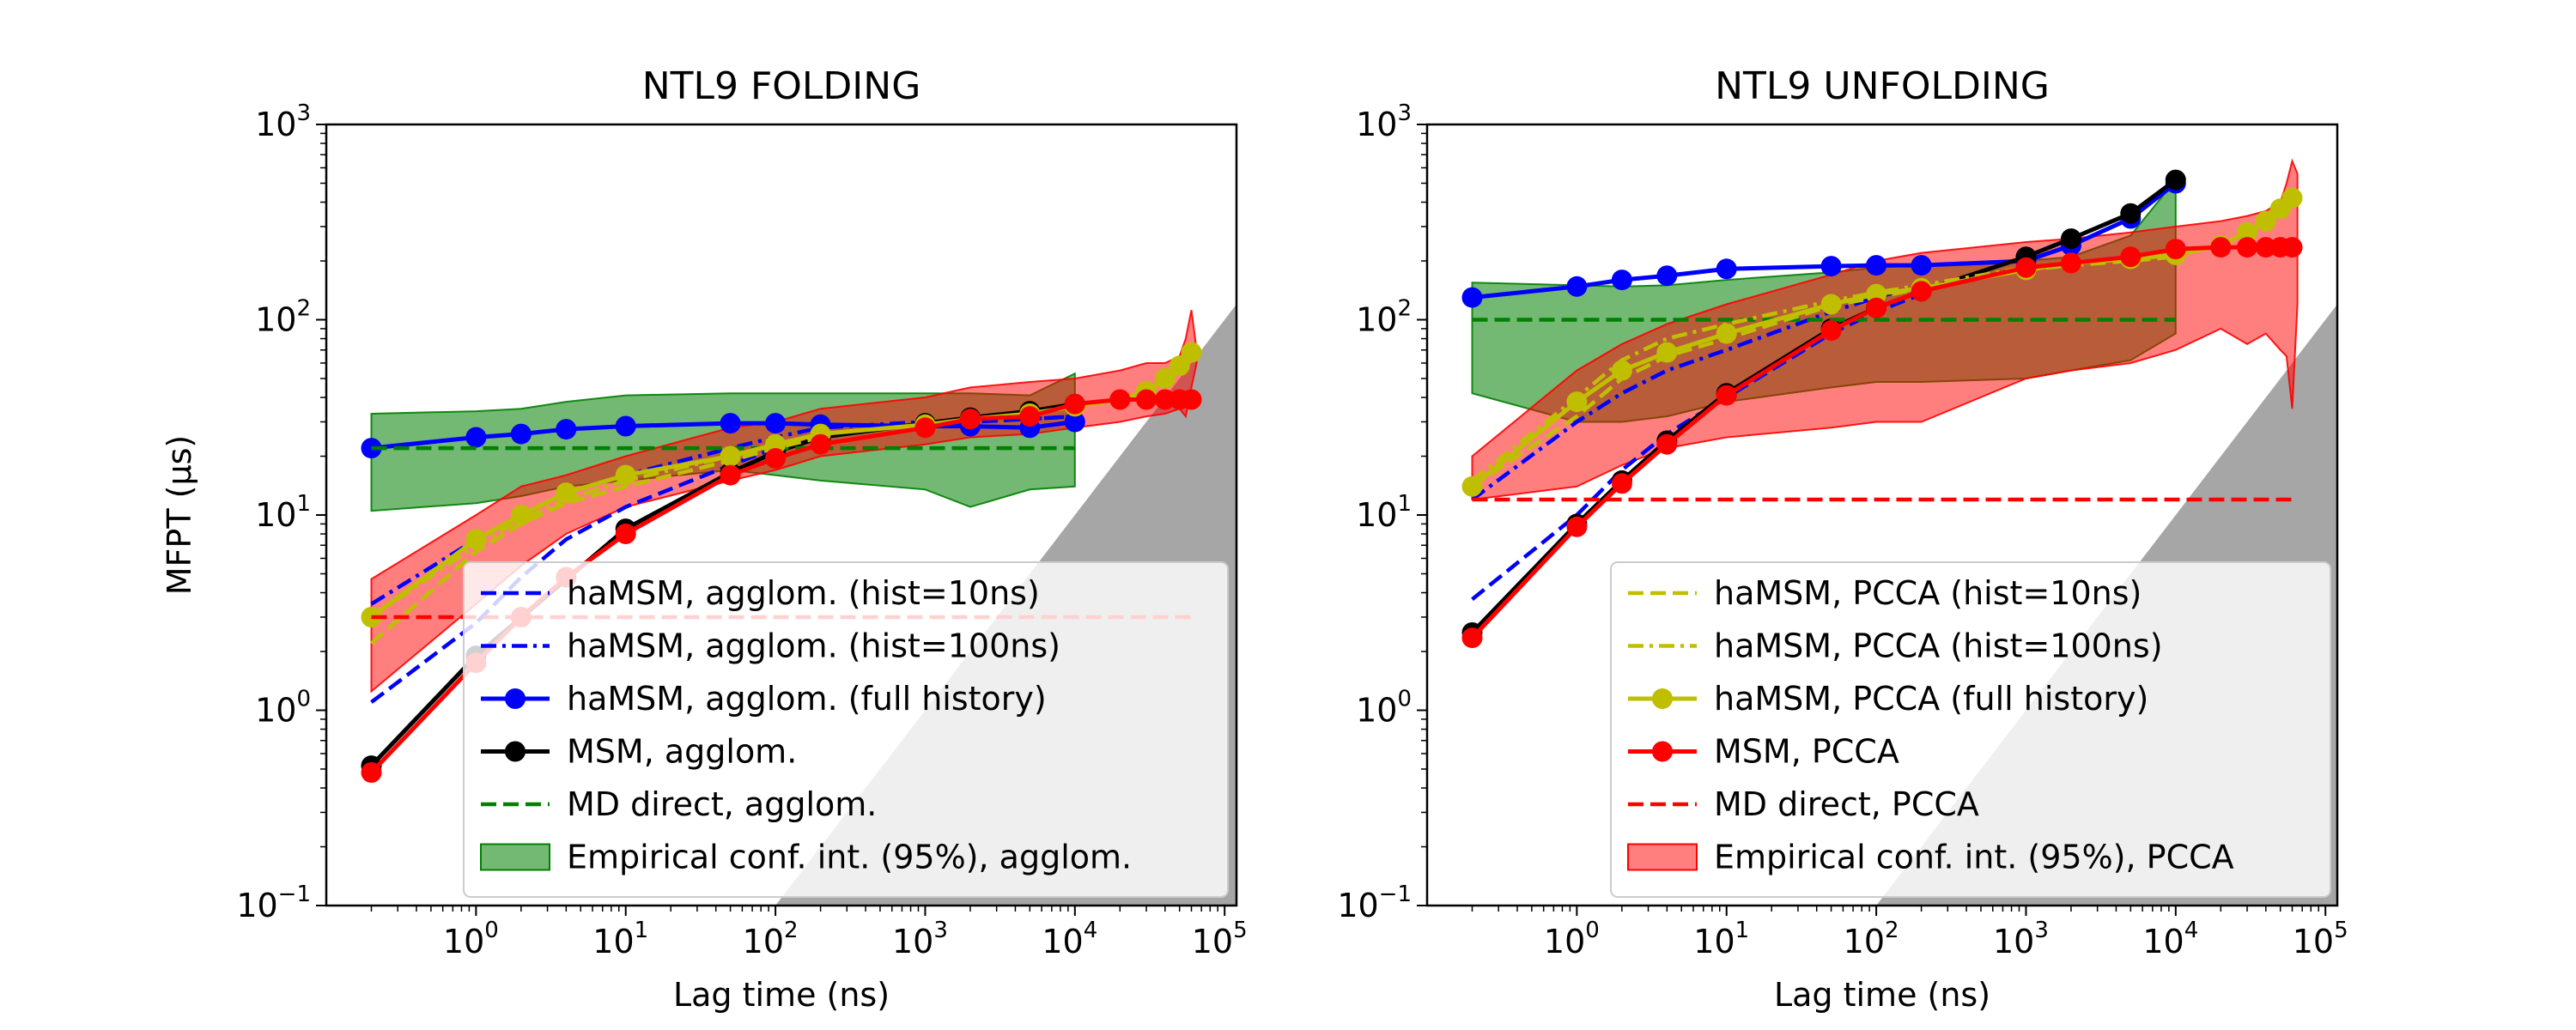 The width and height of the screenshot is (2576, 1030). Describe the element at coordinates (850, 857) in the screenshot. I see `folding-legend-label-empirical-conf-int-95-agglom: Empirical conf. int. (95%), agglom.` at that location.